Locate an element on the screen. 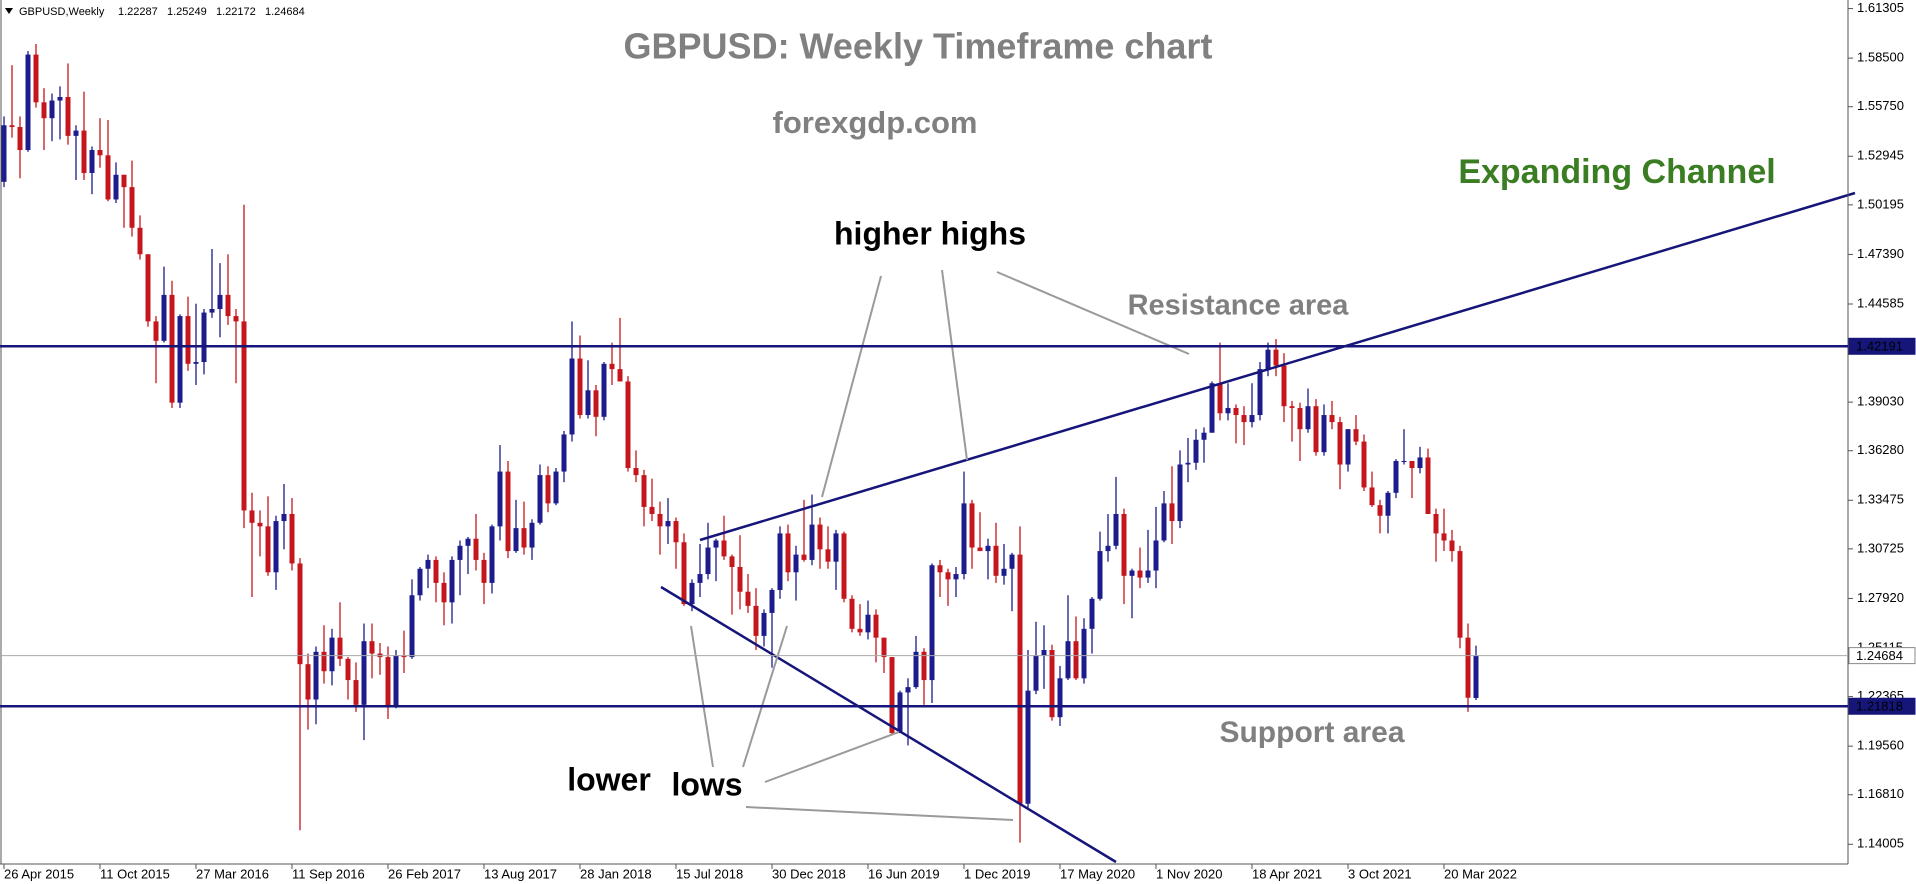 This screenshot has height=884, width=1916. price-tag-label: 1.21818 is located at coordinates (1879, 706).